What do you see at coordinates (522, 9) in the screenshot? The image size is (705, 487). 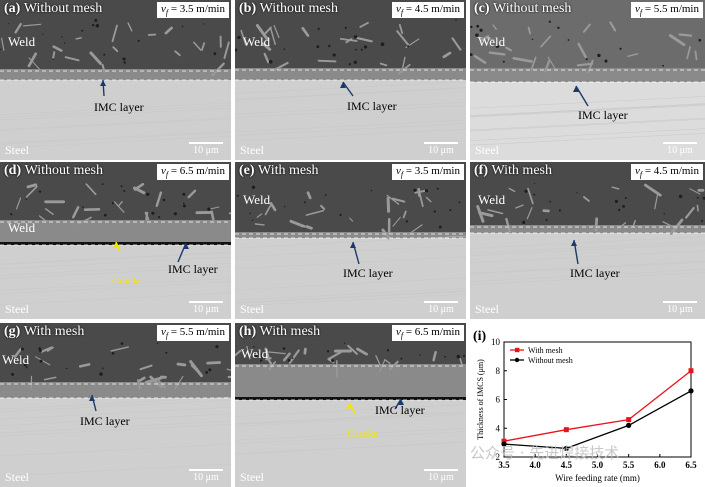 I see `panel-label: (c) Without mesh` at bounding box center [522, 9].